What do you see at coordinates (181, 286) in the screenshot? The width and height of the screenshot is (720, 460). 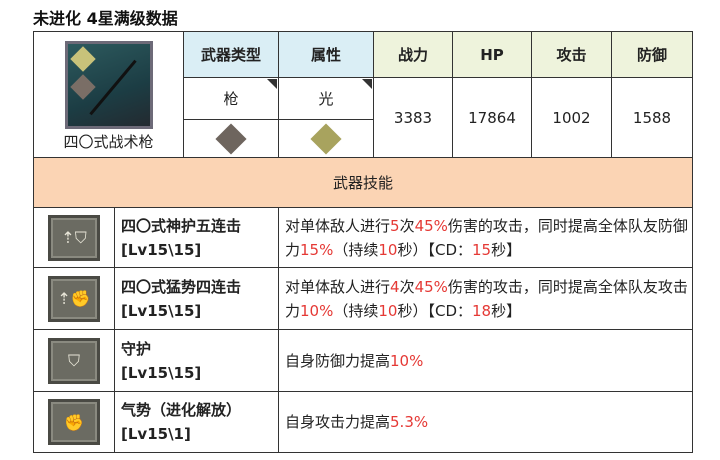 I see `skill-name: 四〇式猛势四连击` at bounding box center [181, 286].